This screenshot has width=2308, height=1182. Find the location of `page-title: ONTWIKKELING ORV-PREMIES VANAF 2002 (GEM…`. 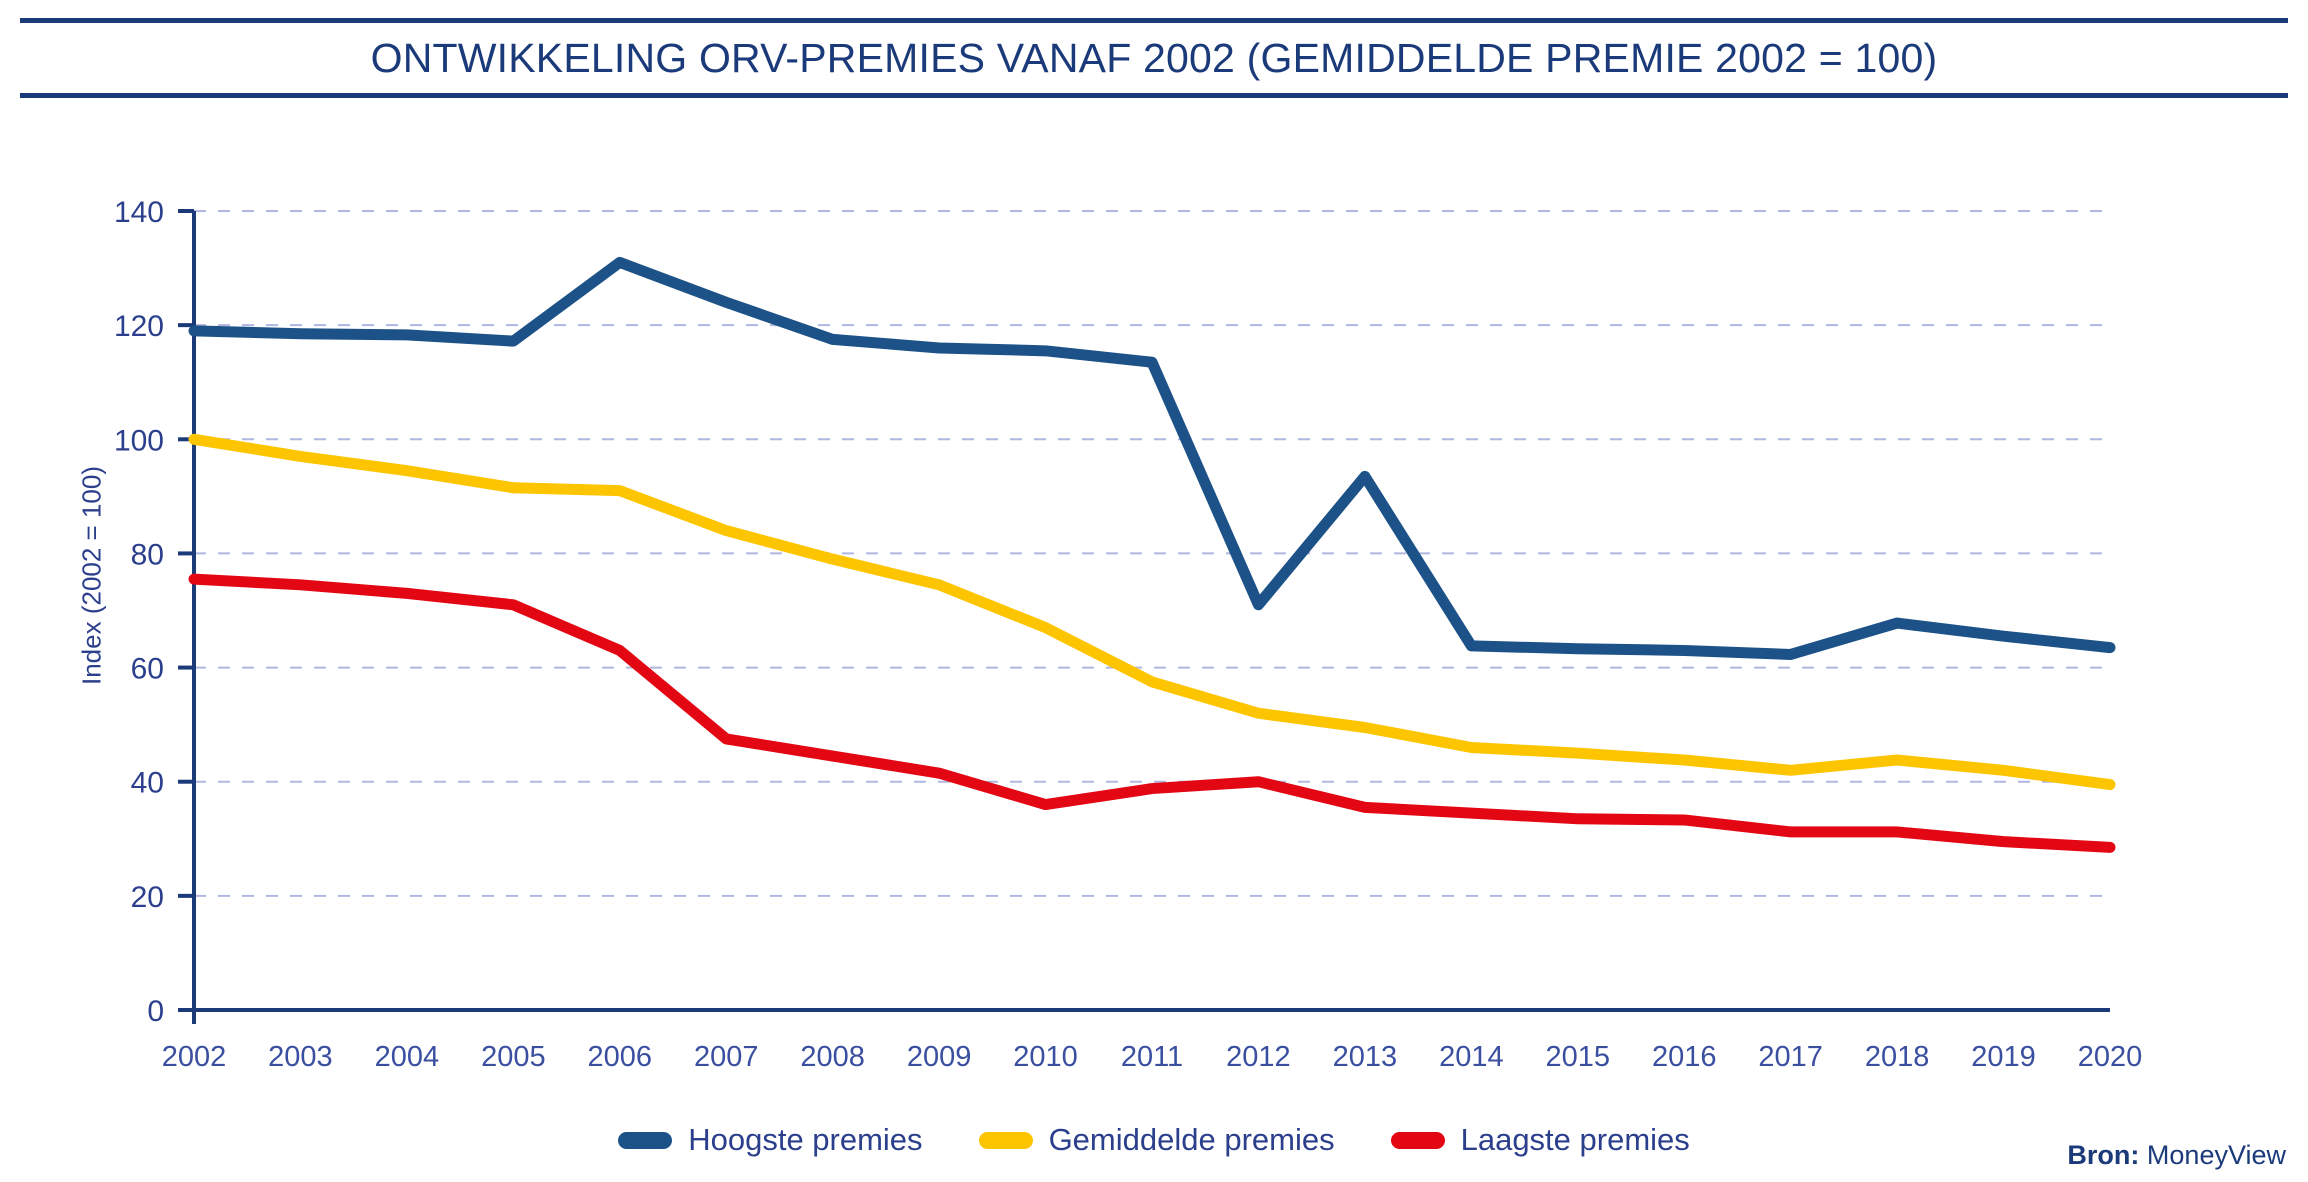

page-title: ONTWIKKELING ORV-PREMIES VANAF 2002 (GEM… is located at coordinates (1154, 57).